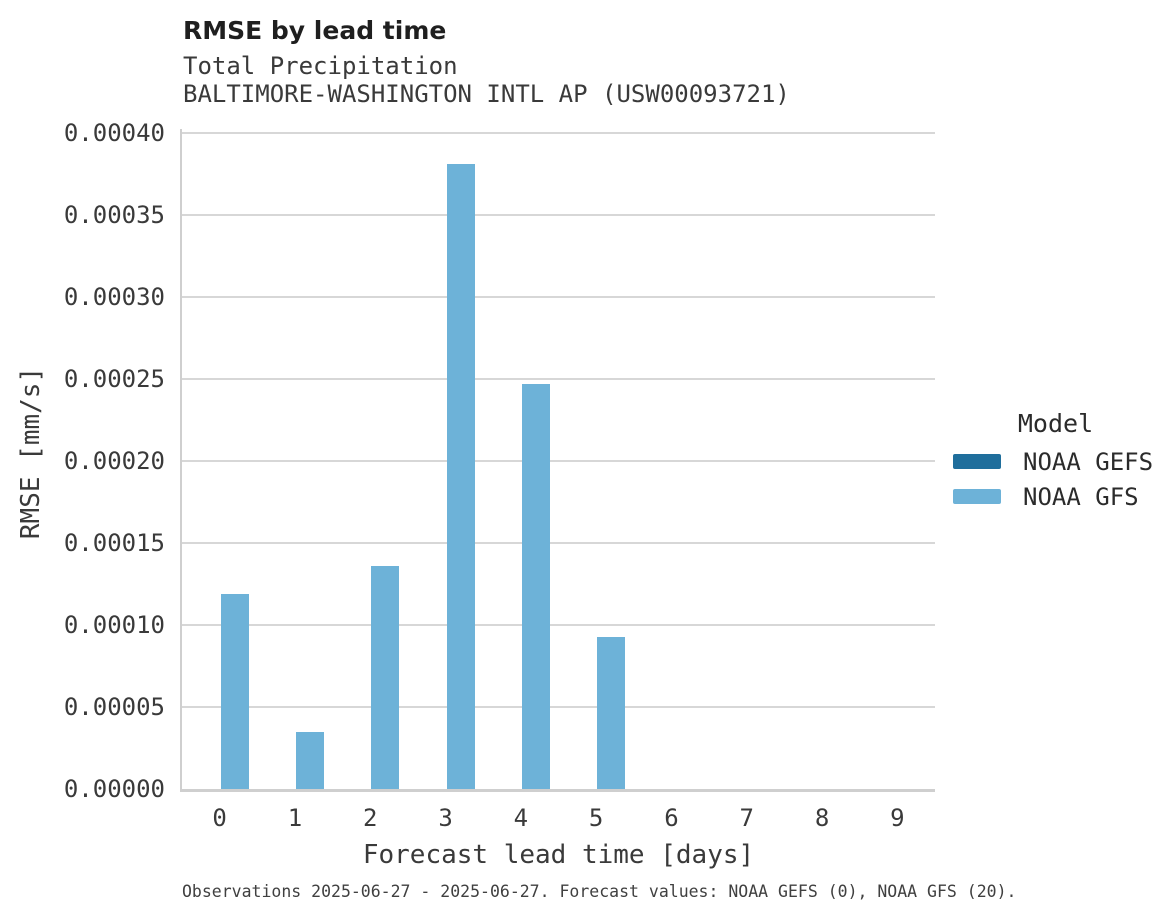 Image resolution: width=1175 pixels, height=922 pixels. What do you see at coordinates (671, 818) in the screenshot?
I see `x-tick-label: 6` at bounding box center [671, 818].